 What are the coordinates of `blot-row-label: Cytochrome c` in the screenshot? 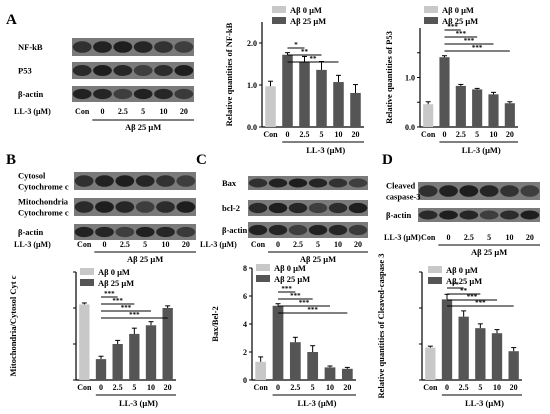 It's located at (43, 213).